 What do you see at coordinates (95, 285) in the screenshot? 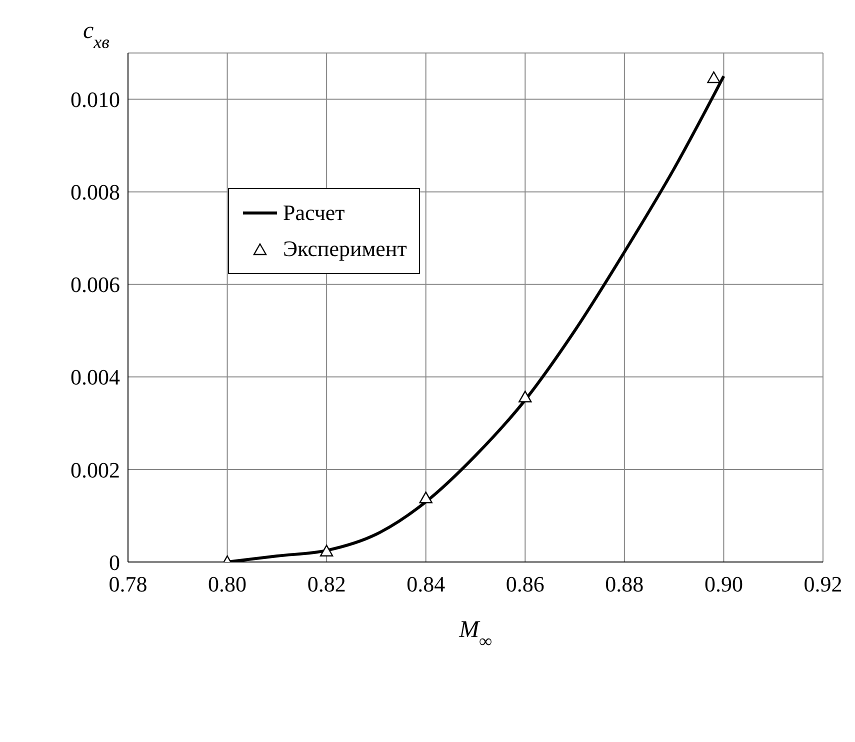
I see `y-tick-label: 0.006` at bounding box center [95, 285].